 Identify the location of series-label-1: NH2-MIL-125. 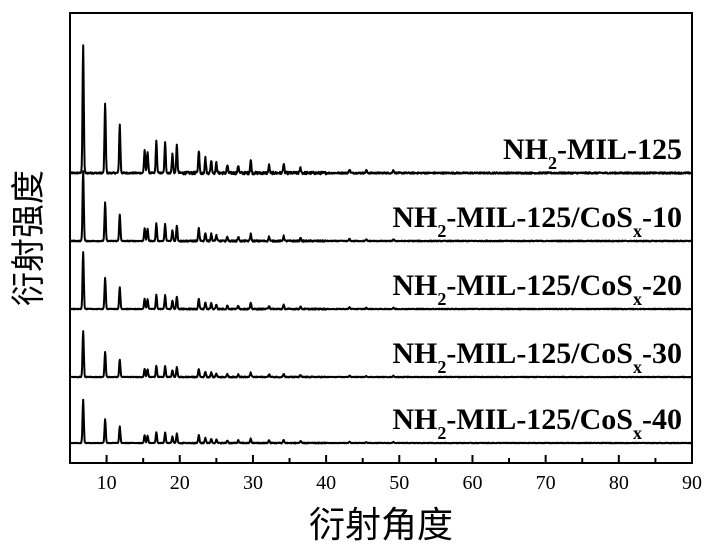
(592, 153).